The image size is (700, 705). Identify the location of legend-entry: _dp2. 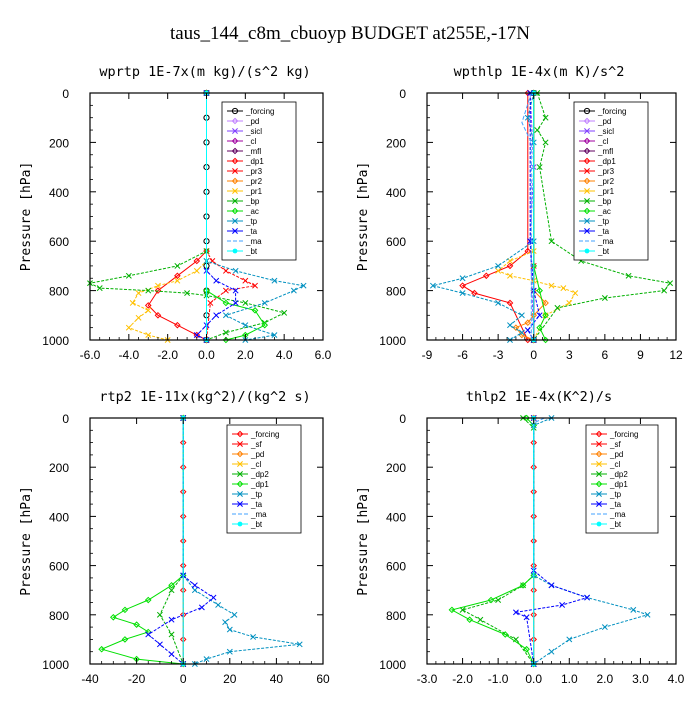
(259, 474).